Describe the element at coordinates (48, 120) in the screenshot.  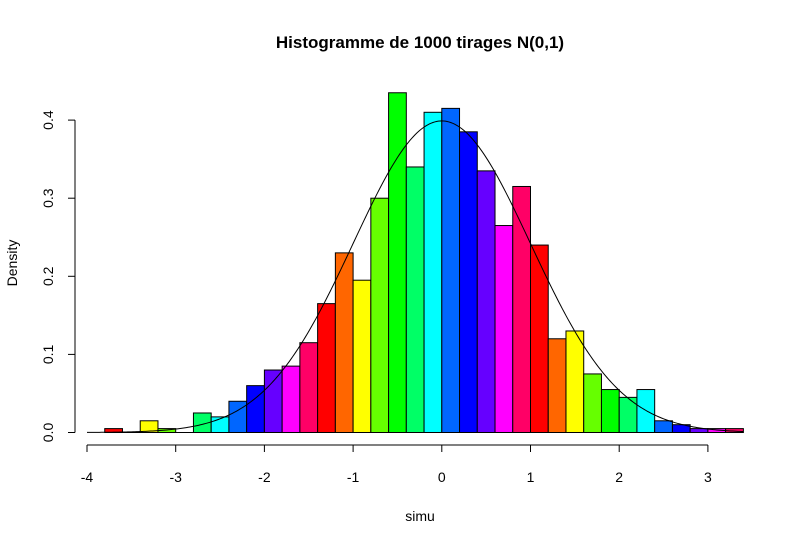
I see `y-tick-label: 0.4` at that location.